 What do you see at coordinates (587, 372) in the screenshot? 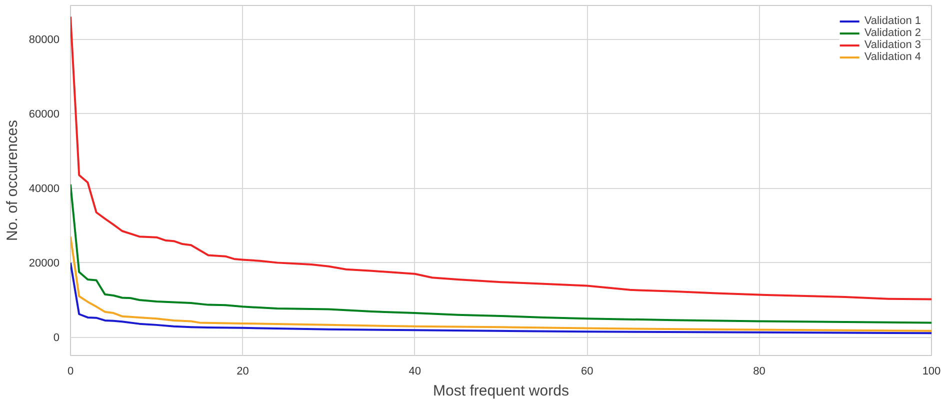
I see `x-tick-label: 60` at bounding box center [587, 372].